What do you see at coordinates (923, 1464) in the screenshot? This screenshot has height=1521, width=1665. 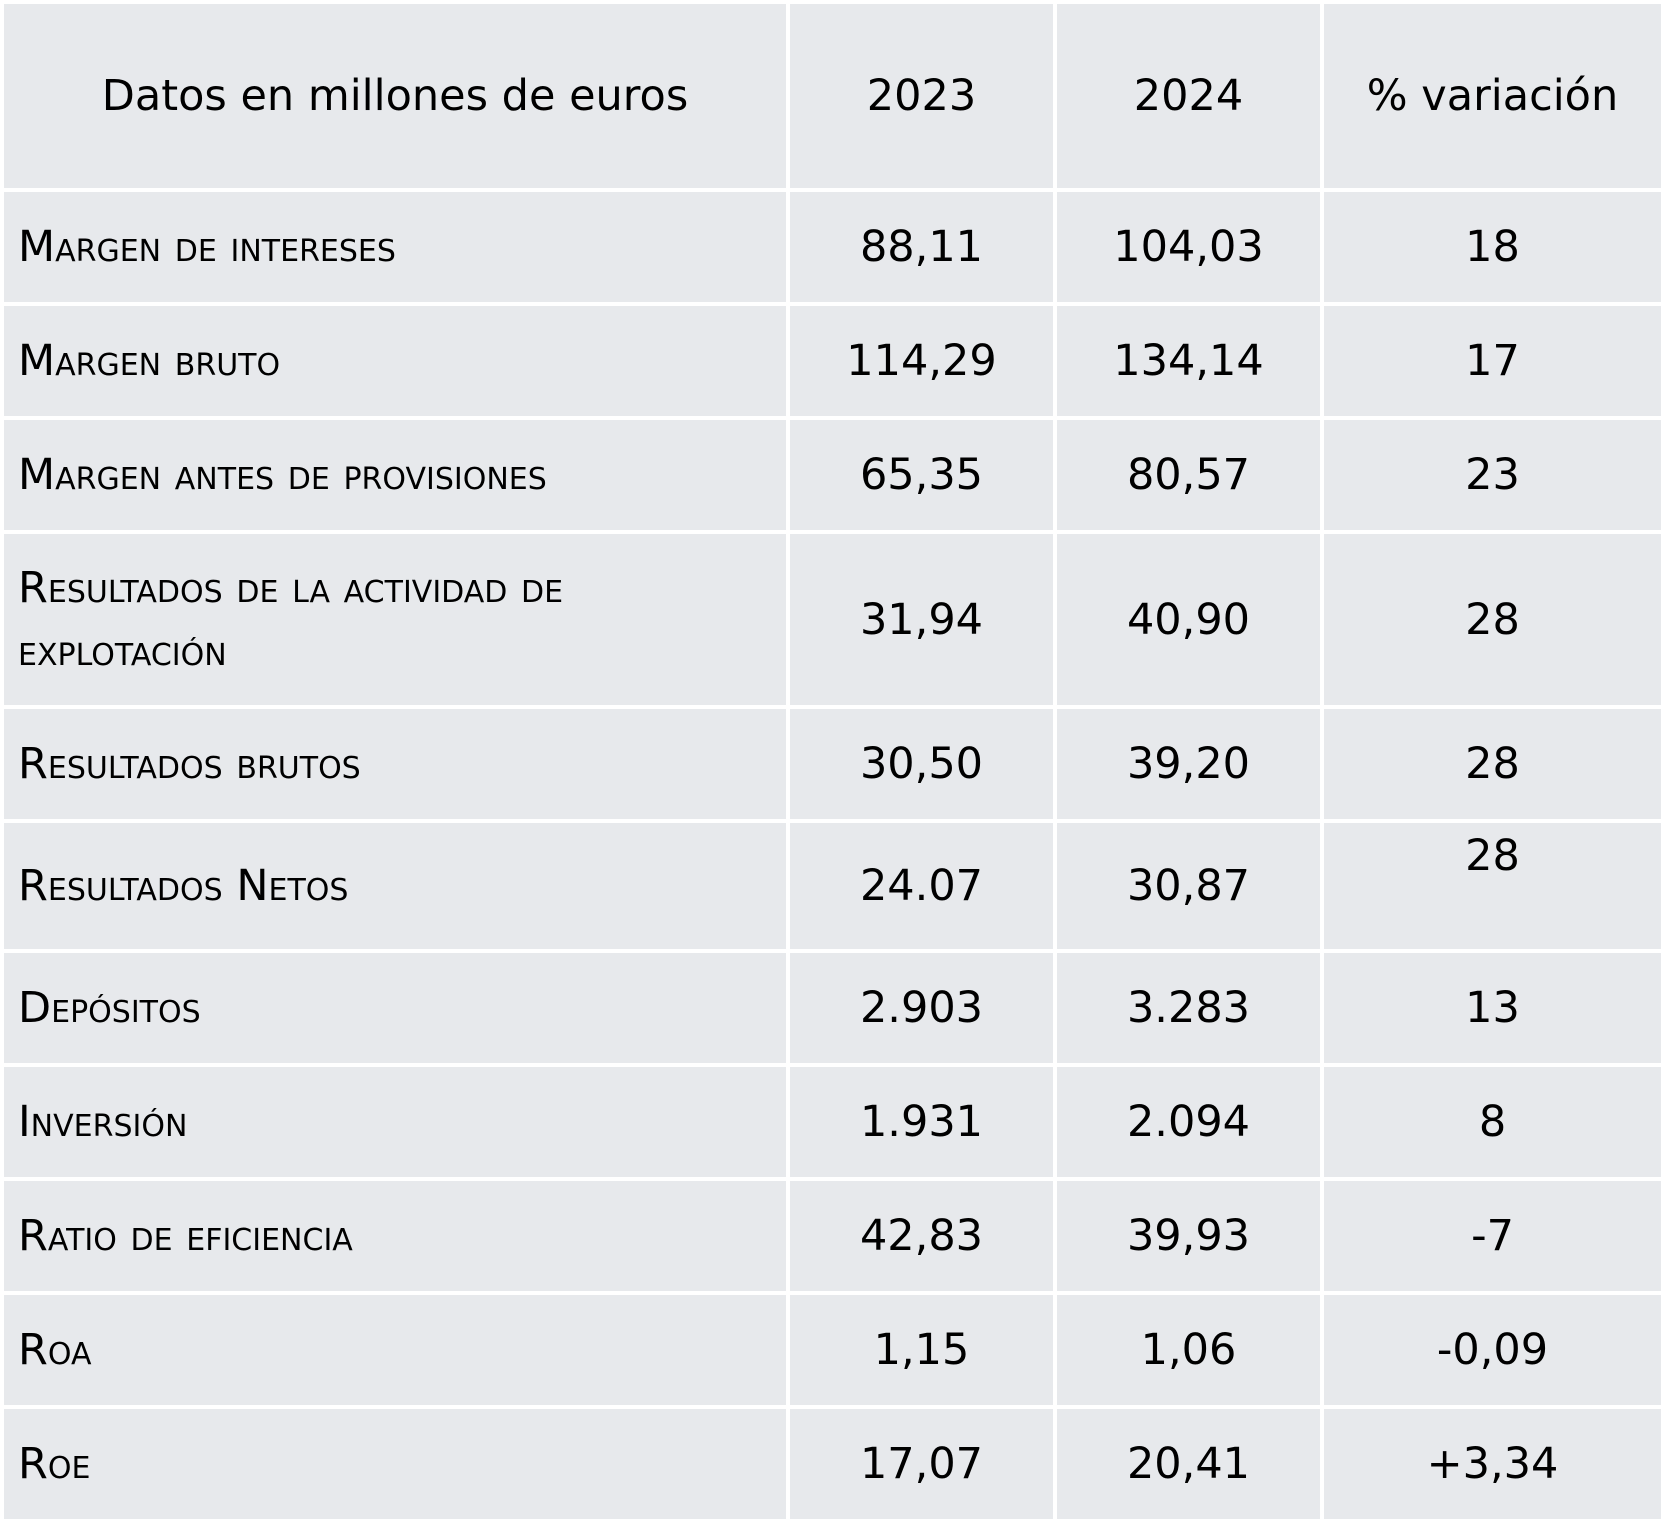 I see `value-2023: 17,07` at bounding box center [923, 1464].